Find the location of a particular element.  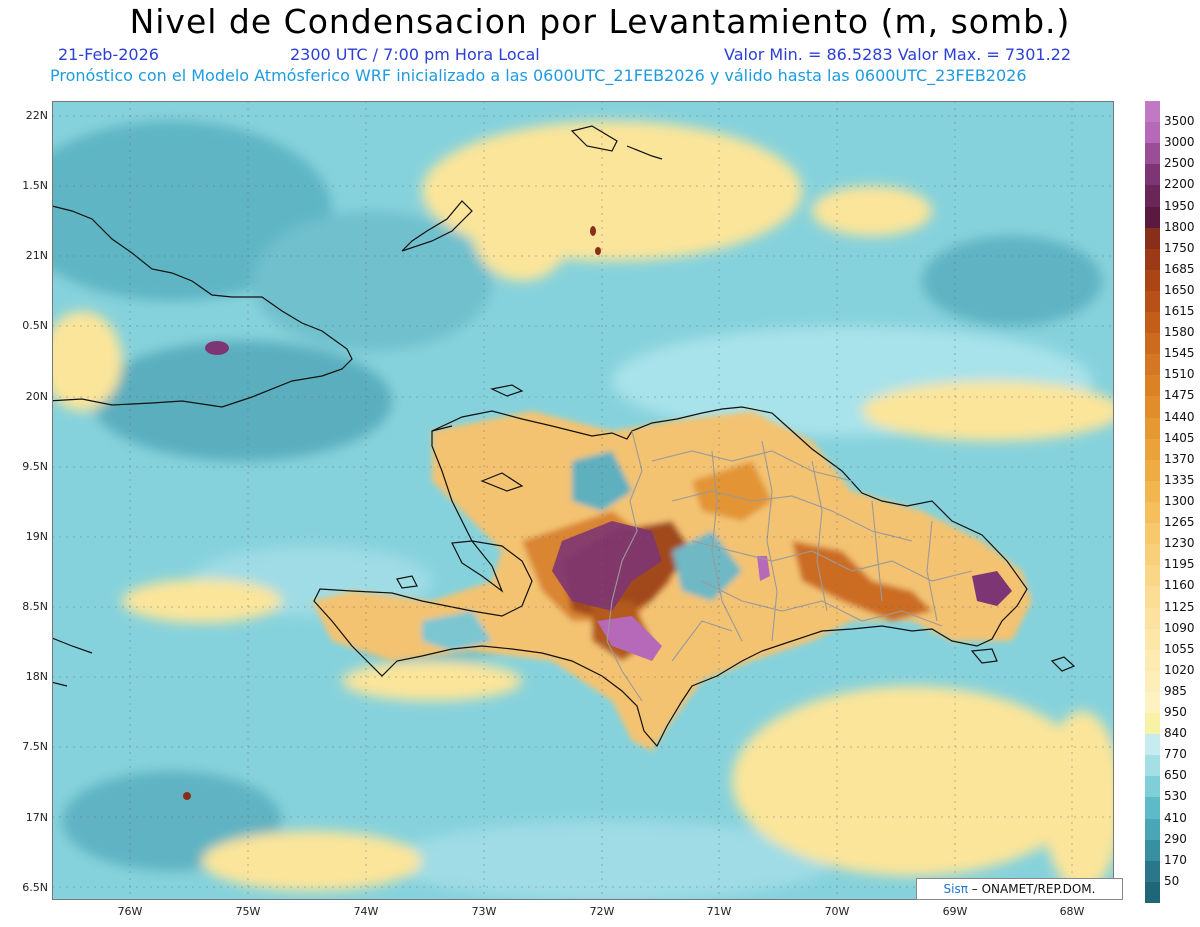

colorbar-label: 1195 is located at coordinates (1179, 564).